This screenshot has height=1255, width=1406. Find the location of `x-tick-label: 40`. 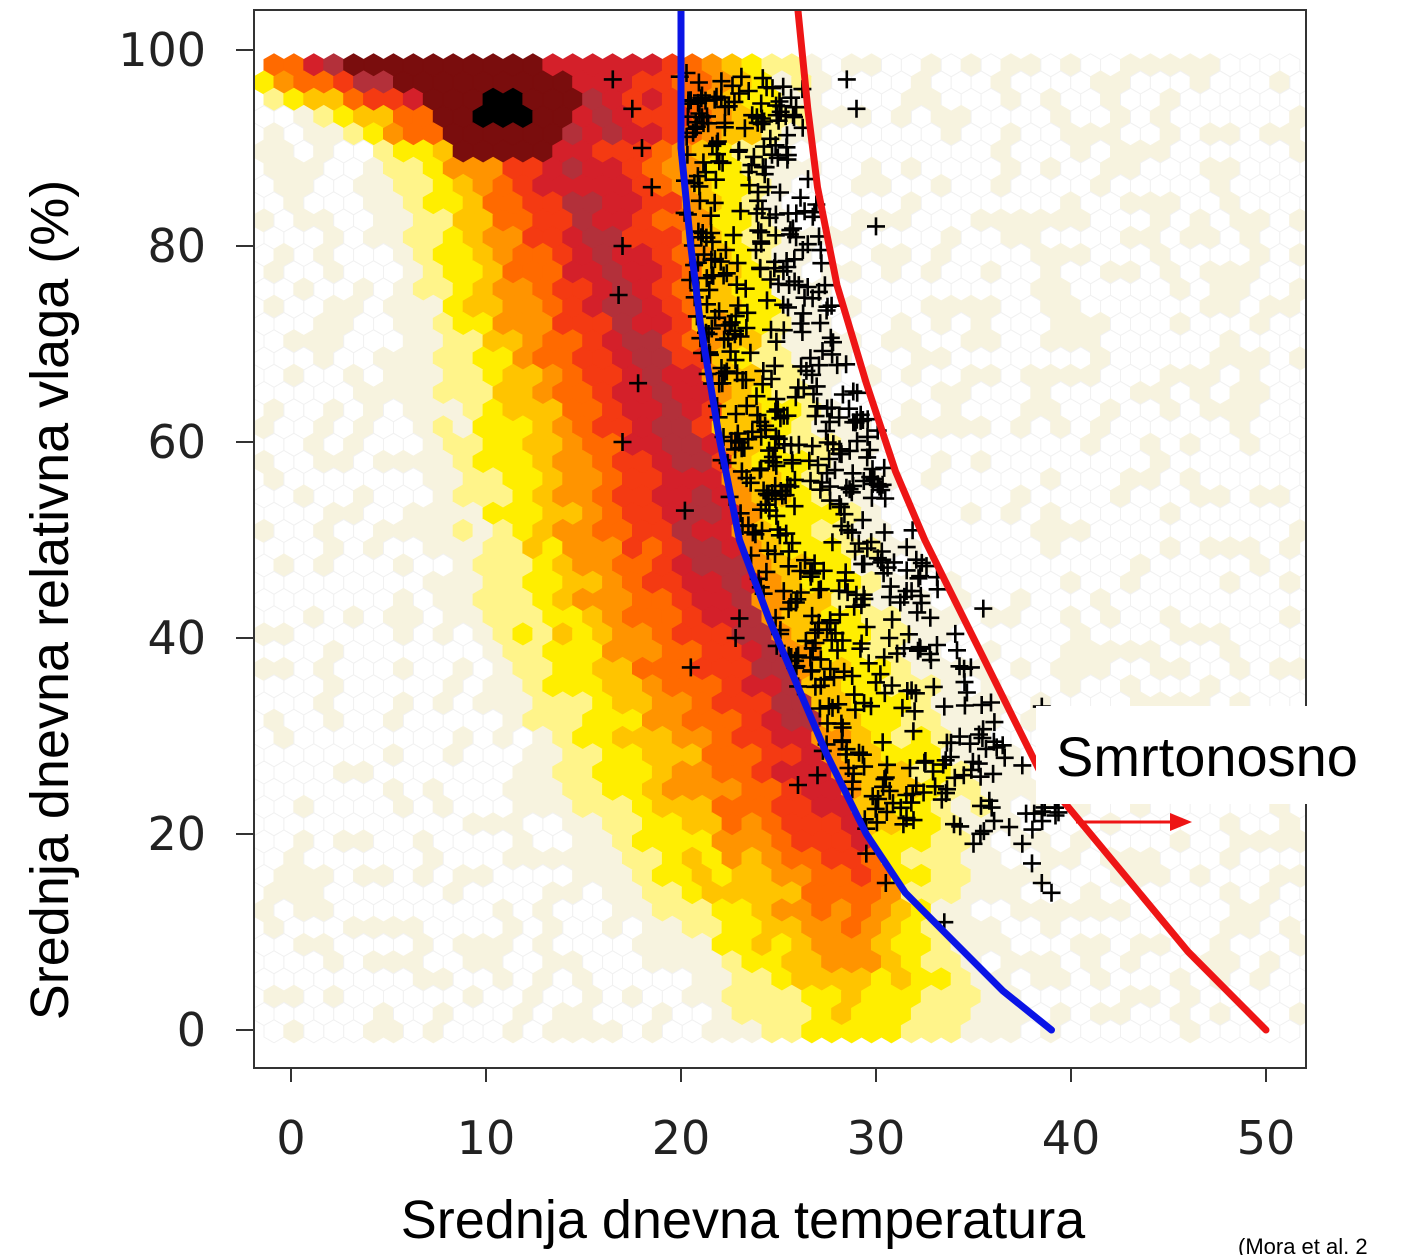

x-tick-label: 40 is located at coordinates (1071, 1138).